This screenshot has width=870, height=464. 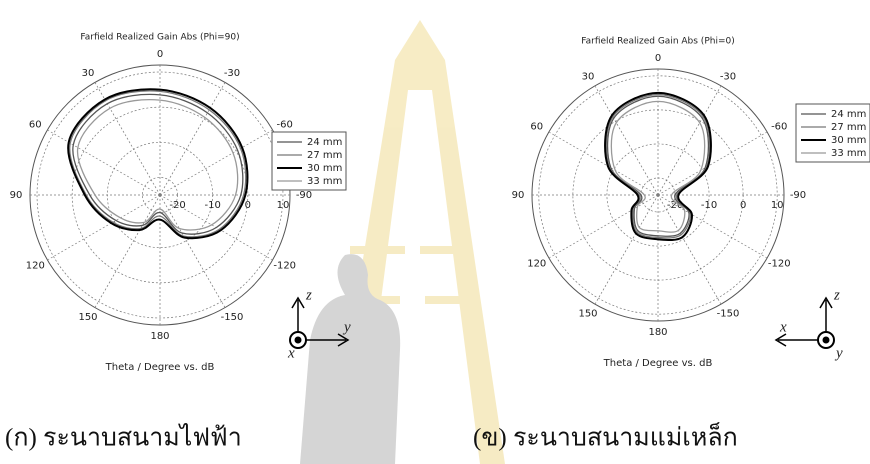 I want to click on caption: (ก) ระนาบสนามไฟฟ้า, so click(x=123, y=437).